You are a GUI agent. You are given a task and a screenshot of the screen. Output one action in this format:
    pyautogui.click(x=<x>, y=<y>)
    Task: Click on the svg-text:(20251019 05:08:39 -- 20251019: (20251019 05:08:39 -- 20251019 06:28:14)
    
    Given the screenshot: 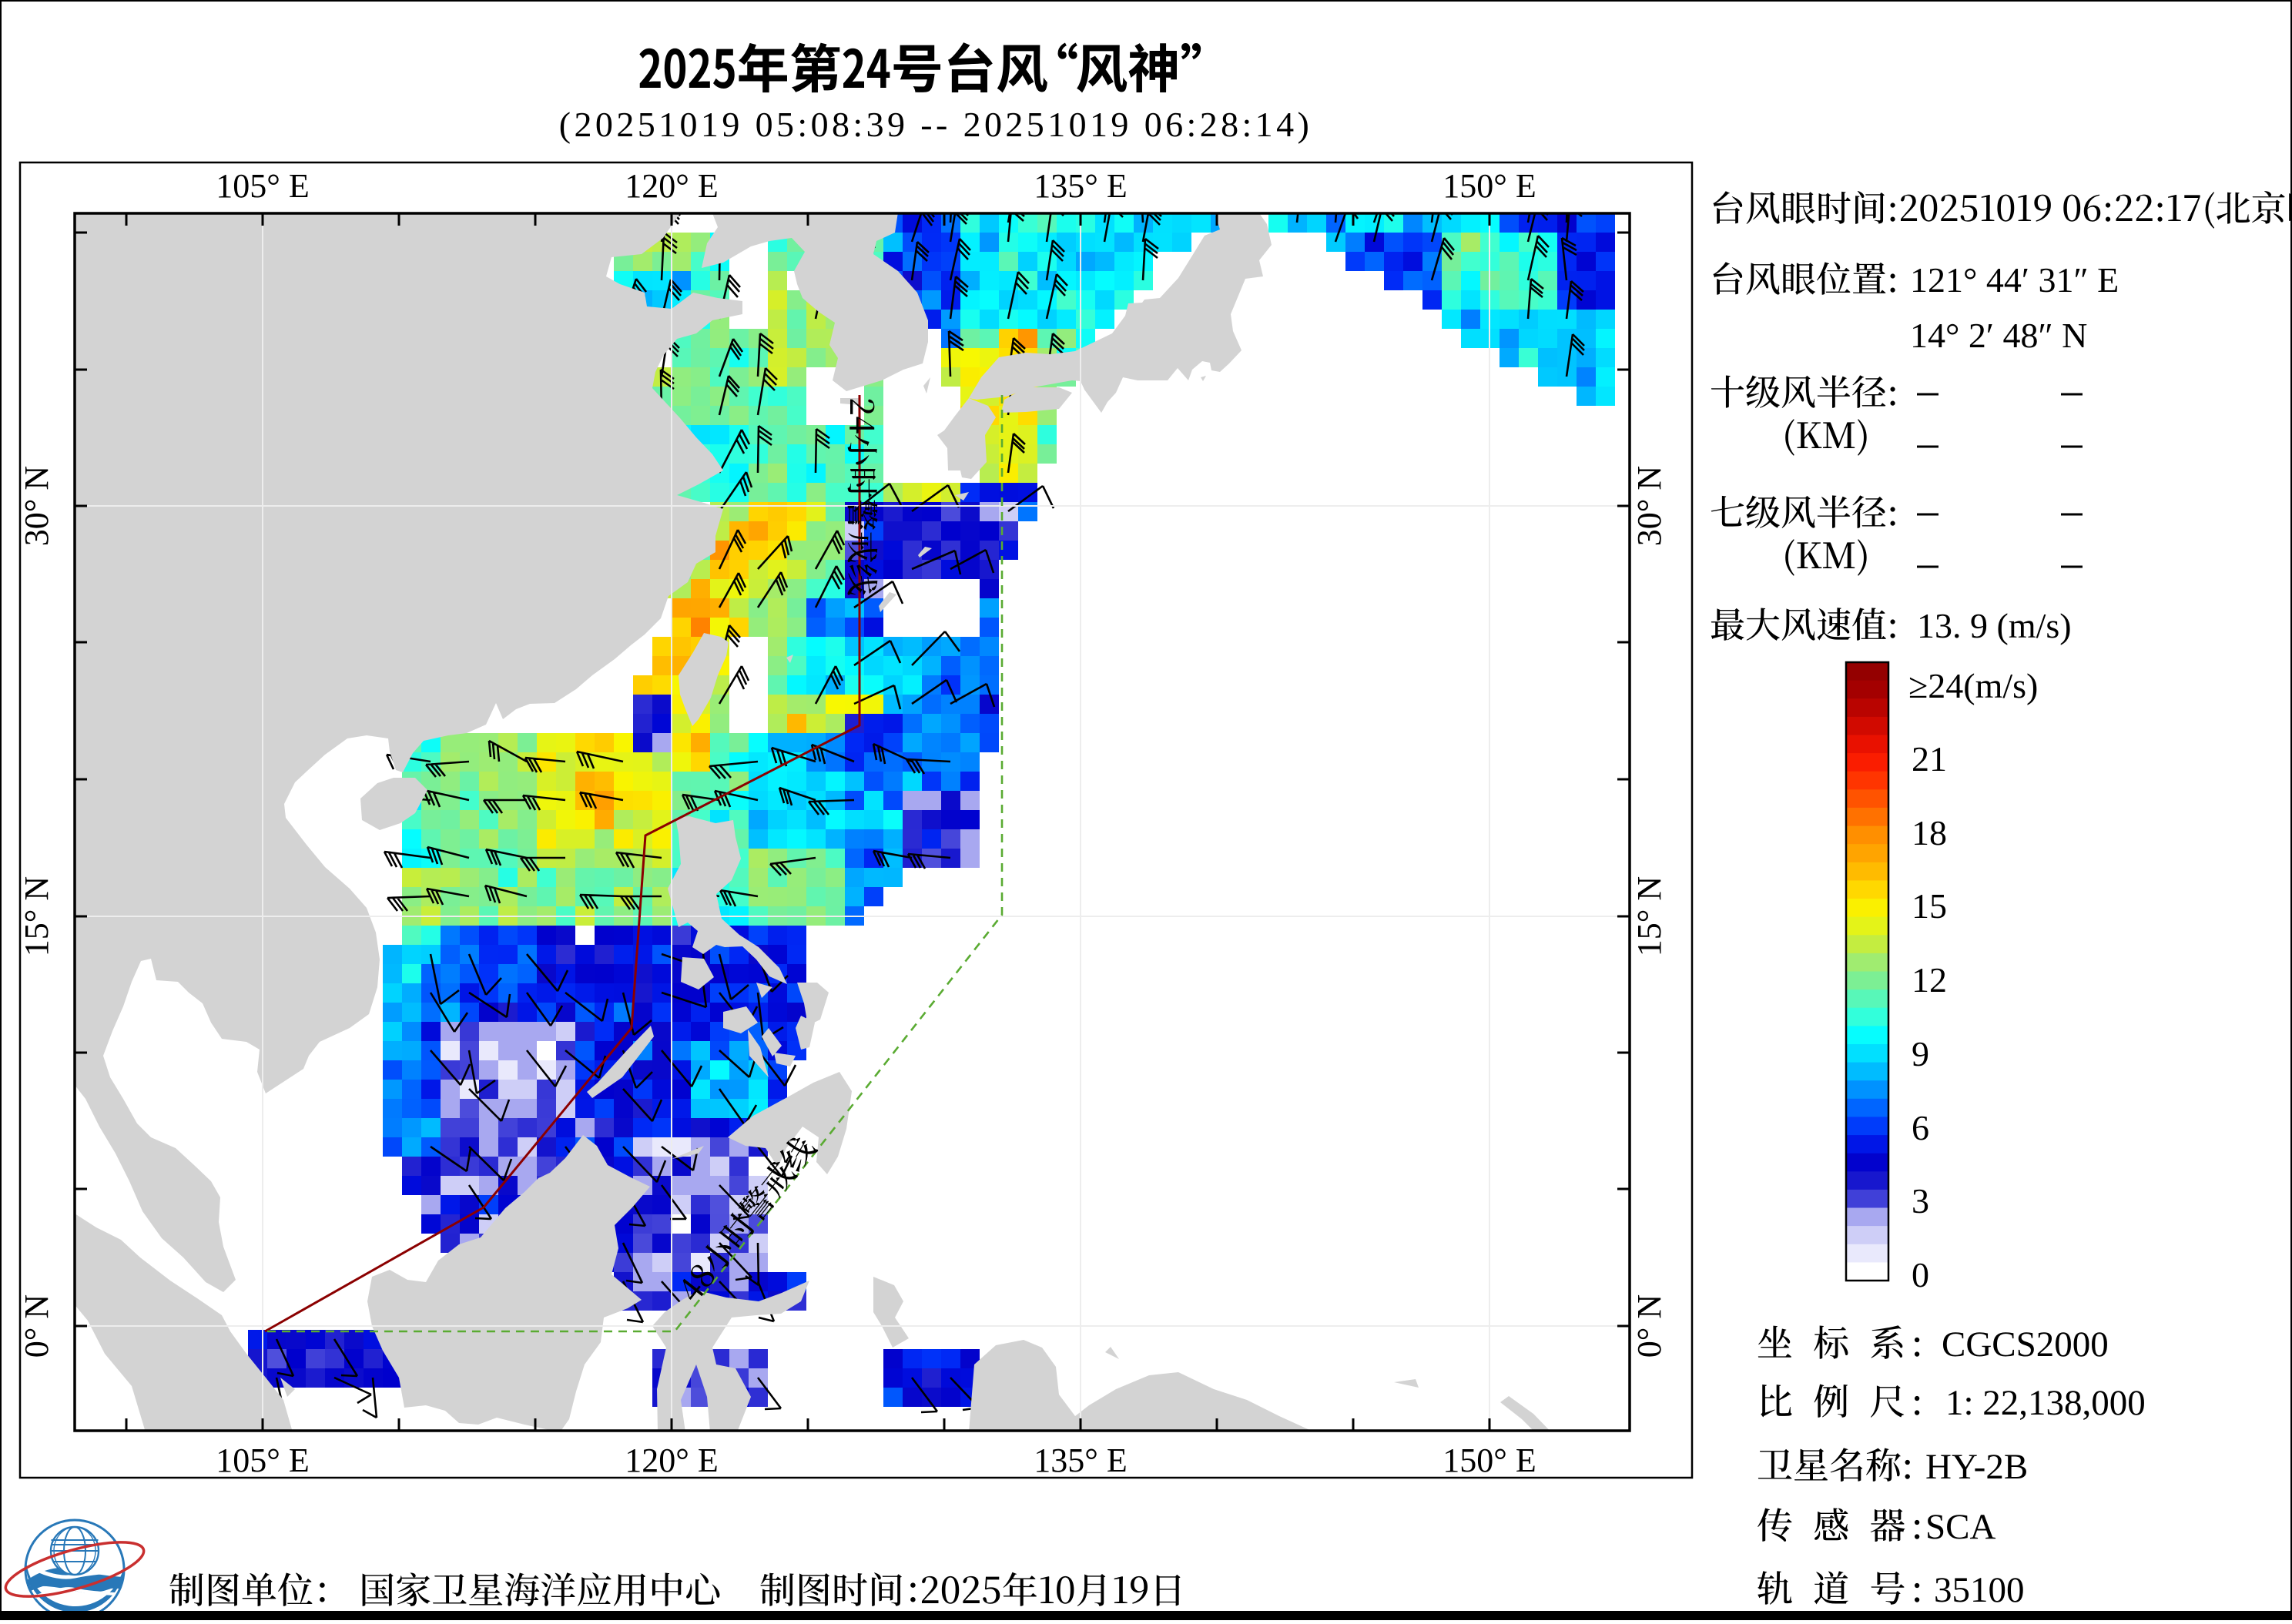 What is the action you would take?
    pyautogui.click(x=935, y=124)
    